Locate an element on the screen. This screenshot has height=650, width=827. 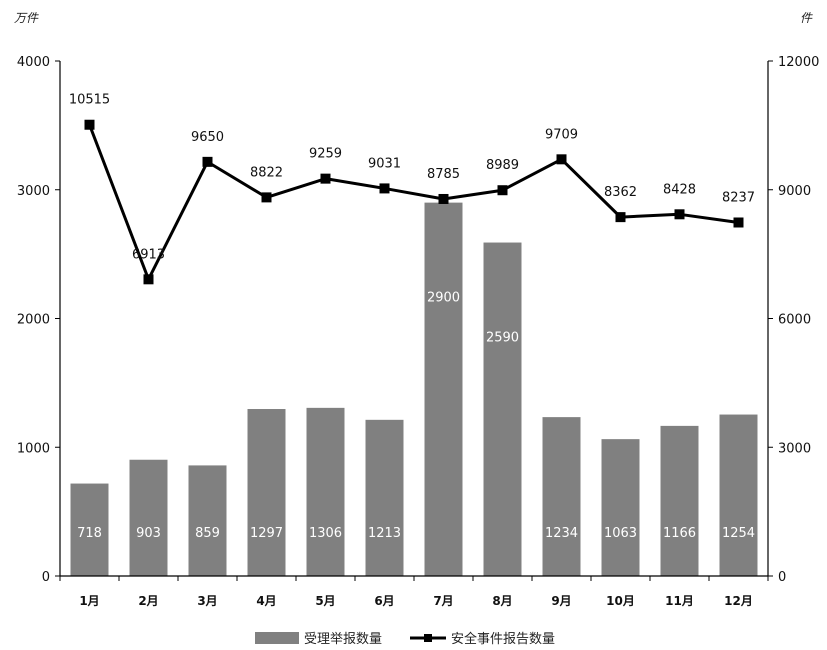
right-tick-label: 6000 is located at coordinates (794, 320).